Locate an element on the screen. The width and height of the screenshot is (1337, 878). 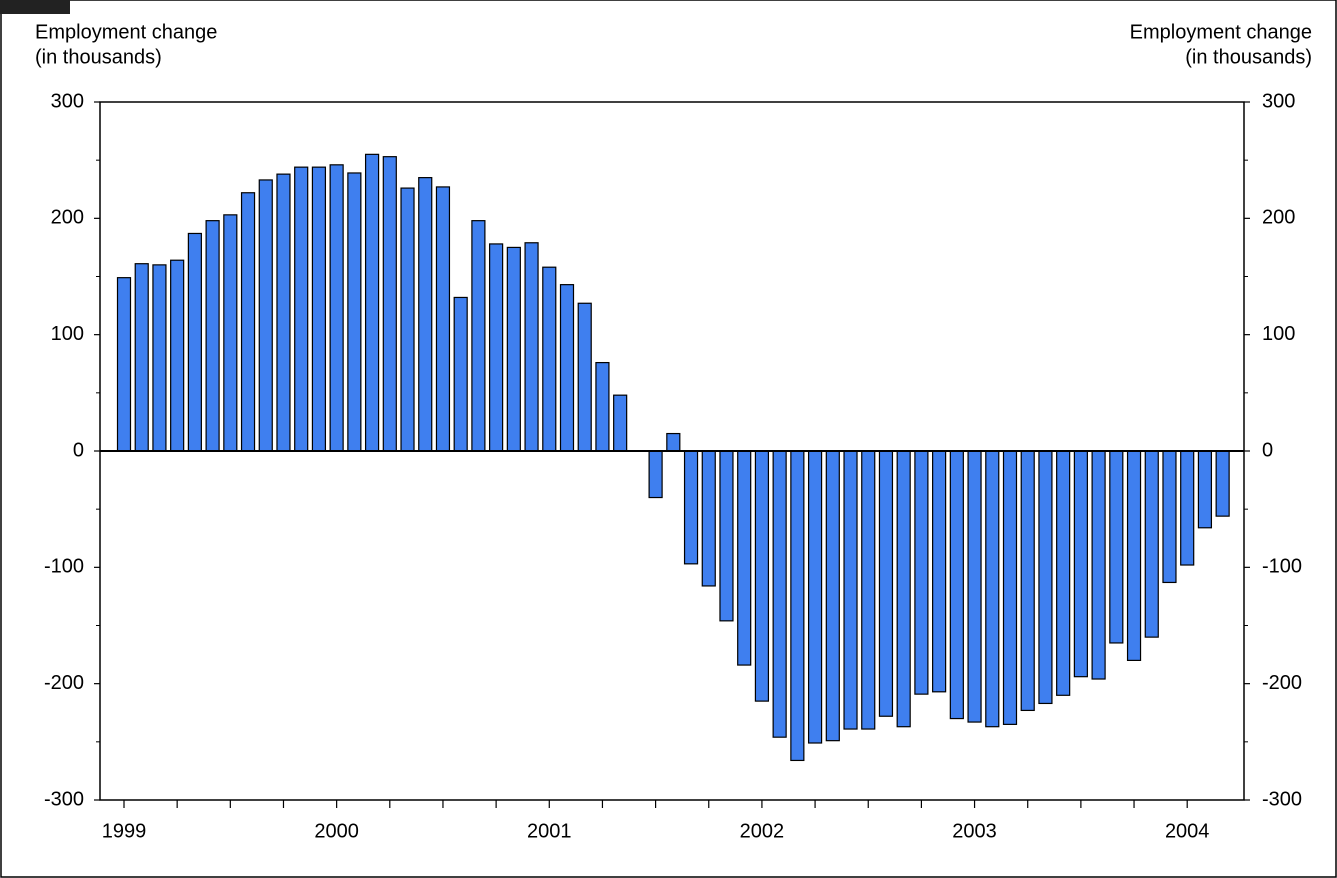
chart-number-box is located at coordinates (35, 7).